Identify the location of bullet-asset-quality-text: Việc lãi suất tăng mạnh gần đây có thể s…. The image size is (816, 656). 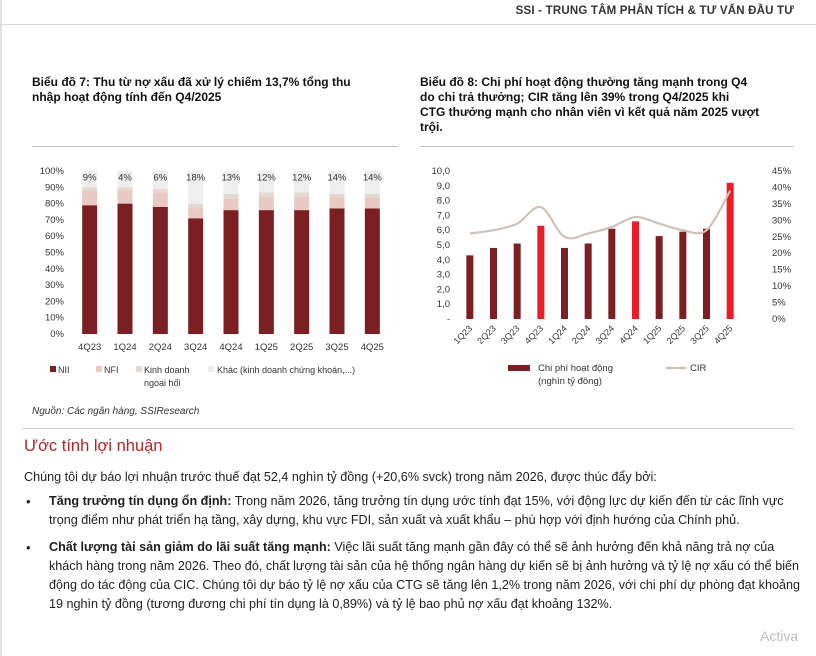
(424, 575).